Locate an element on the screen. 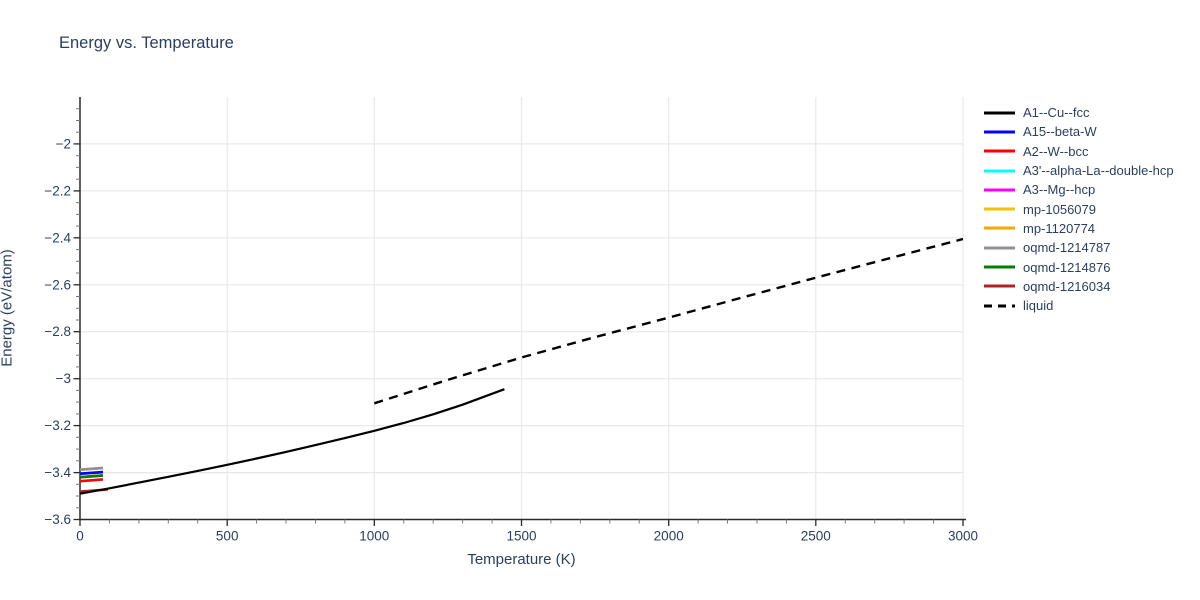  legend-label: mp-1120774 is located at coordinates (1059, 228).